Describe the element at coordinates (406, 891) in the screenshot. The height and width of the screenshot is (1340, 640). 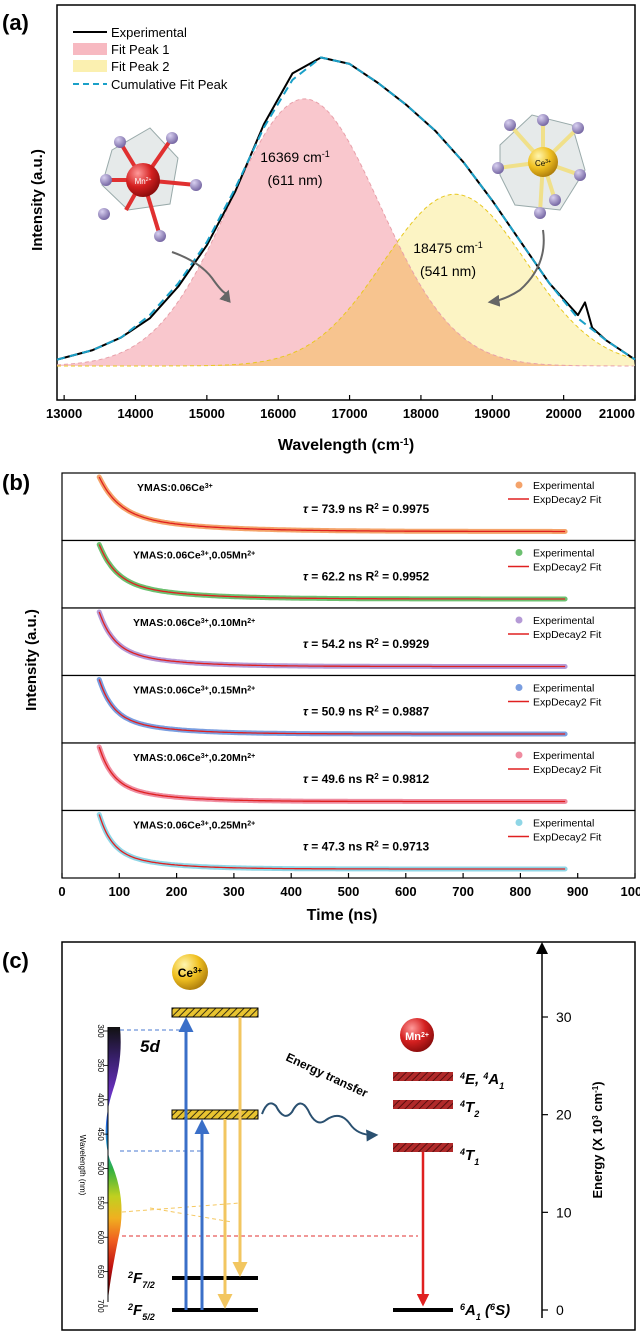
I see `x-tick-label-600: 600` at that location.